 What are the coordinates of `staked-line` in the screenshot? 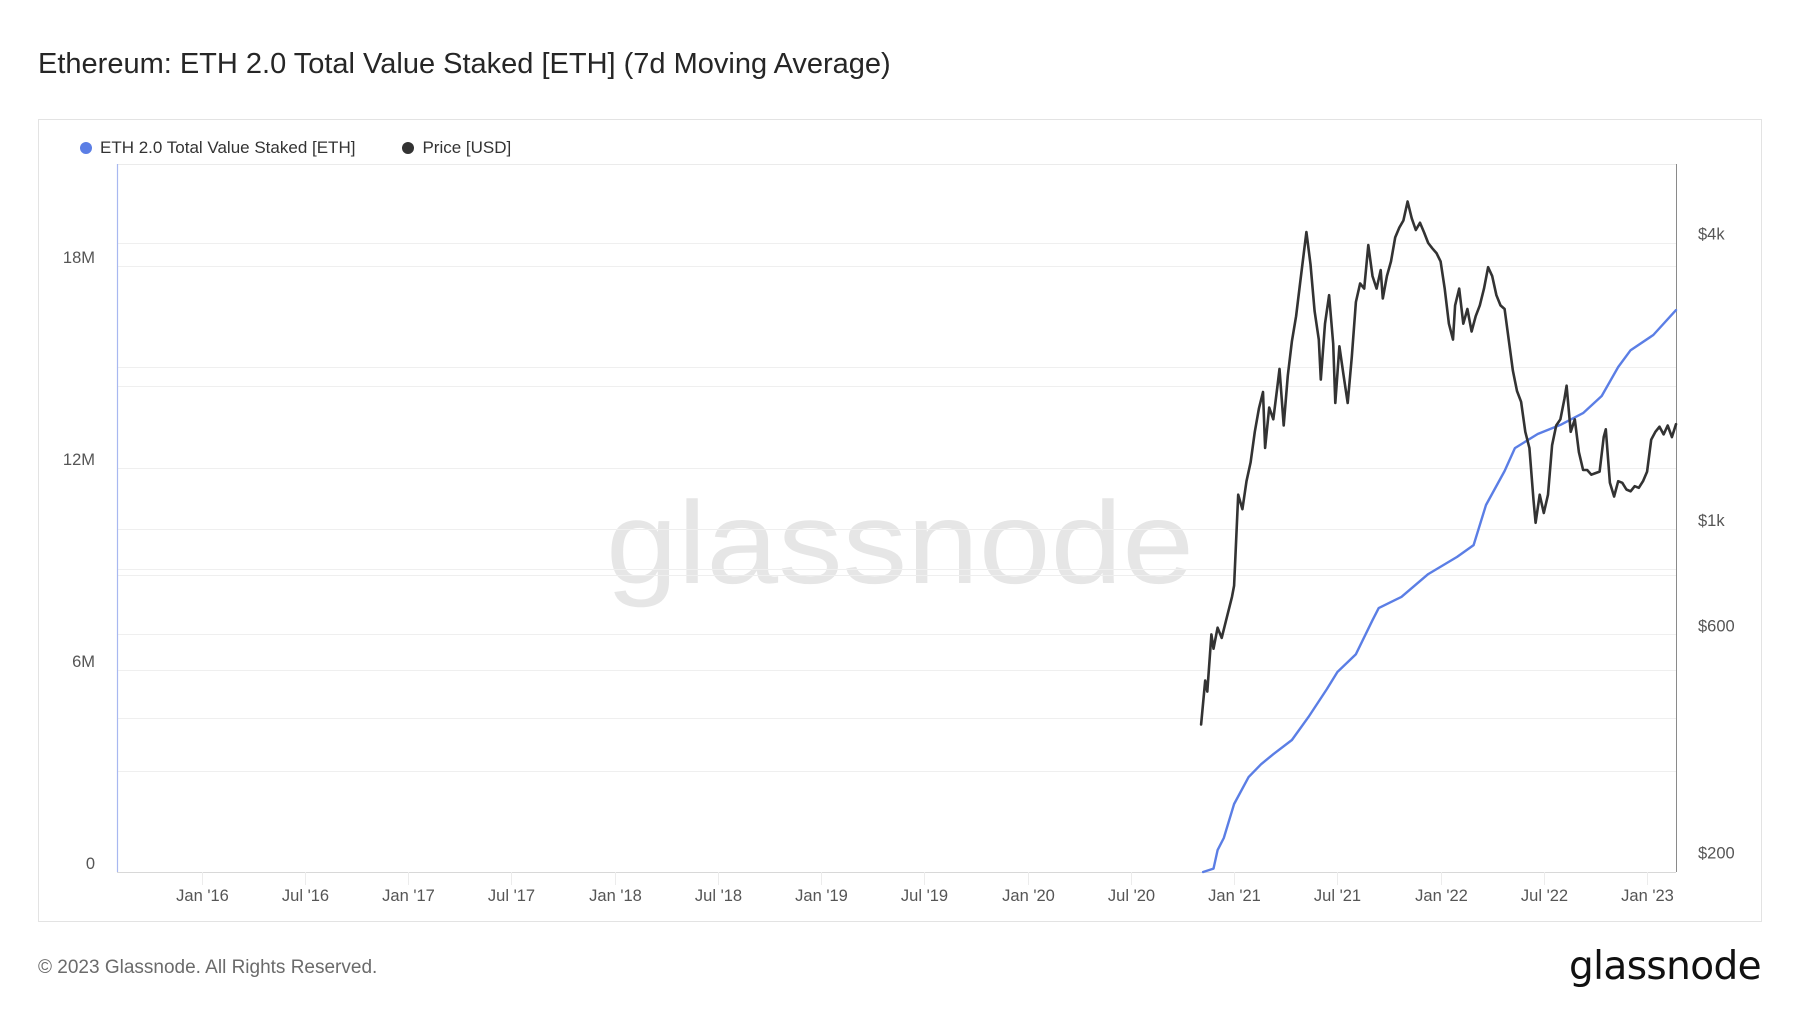 It's located at (1439, 591).